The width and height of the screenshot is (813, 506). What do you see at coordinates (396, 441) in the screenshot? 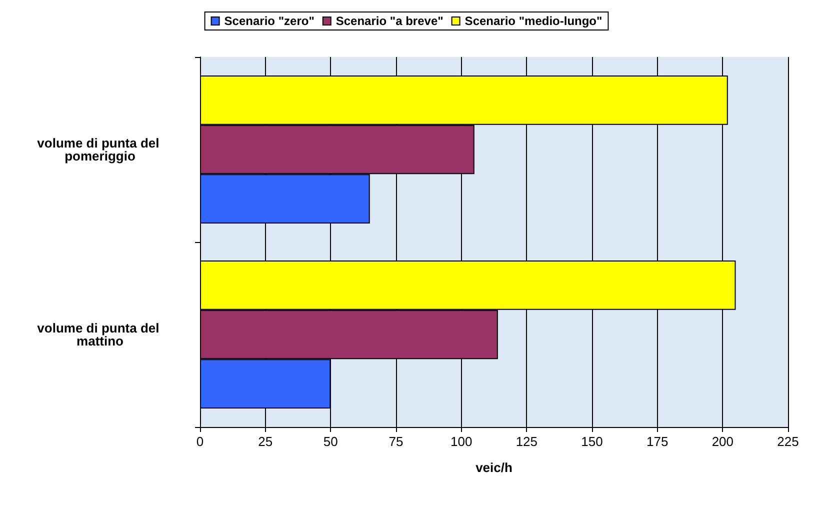
I see `x-tick-label: 75` at bounding box center [396, 441].